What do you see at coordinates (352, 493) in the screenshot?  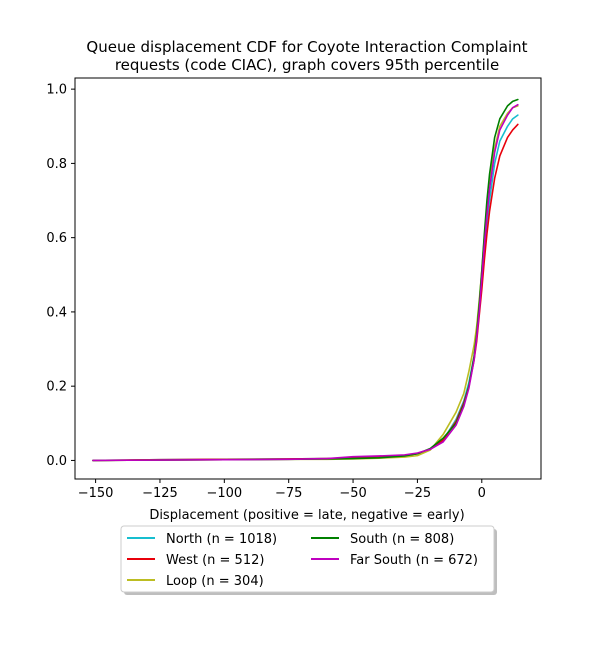 I see `x-tick-label: −50` at bounding box center [352, 493].